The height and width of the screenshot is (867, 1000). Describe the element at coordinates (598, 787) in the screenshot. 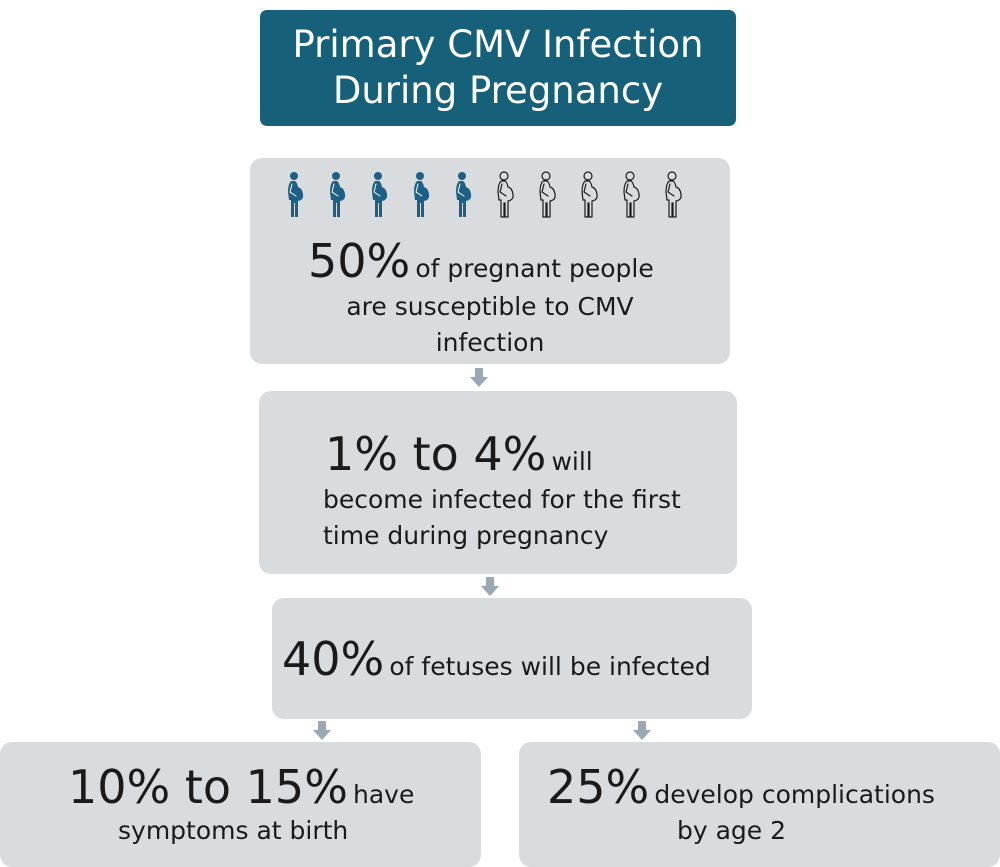

I see `step-5-percent: 25%` at that location.